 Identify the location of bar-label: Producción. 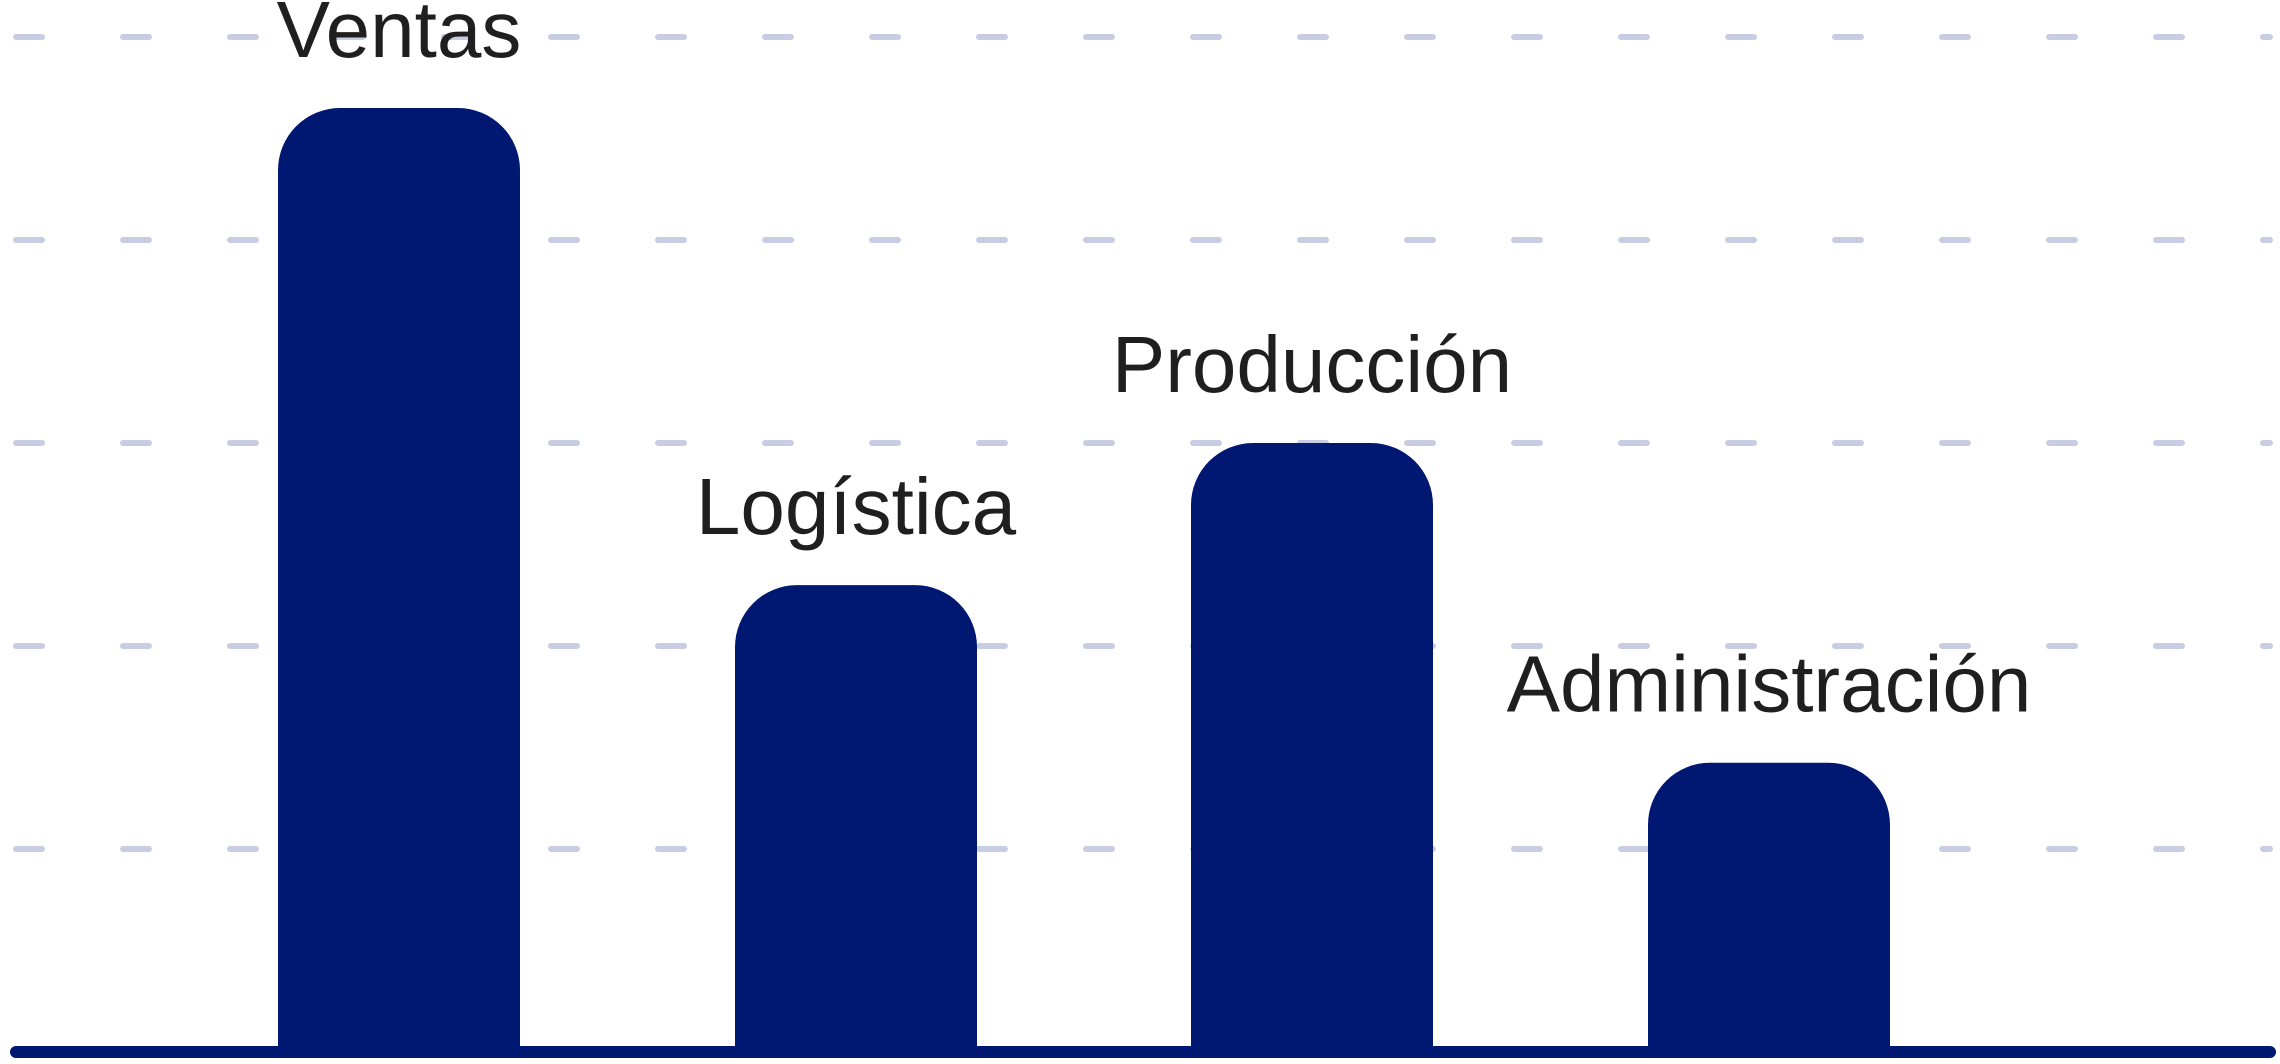
(1312, 364).